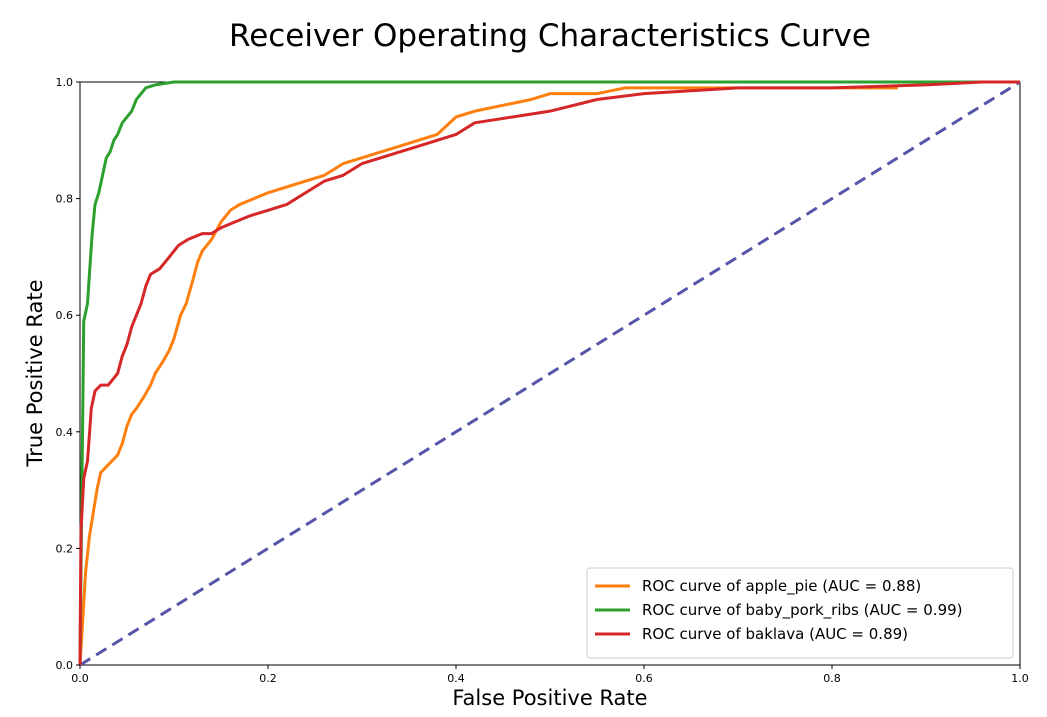 The height and width of the screenshot is (717, 1047). Describe the element at coordinates (65, 199) in the screenshot. I see `y-tick-label: 0.8` at that location.